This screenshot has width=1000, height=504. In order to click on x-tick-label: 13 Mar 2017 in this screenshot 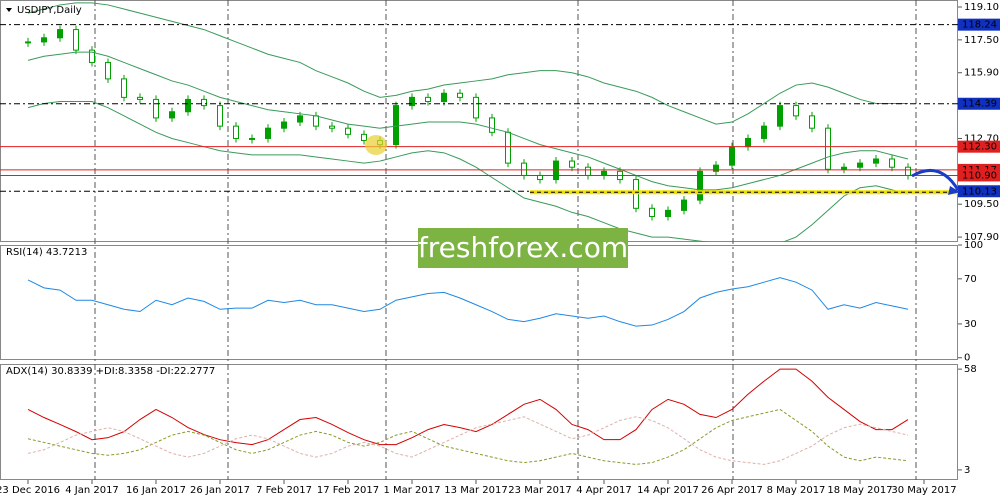, I will do `click(475, 490)`.